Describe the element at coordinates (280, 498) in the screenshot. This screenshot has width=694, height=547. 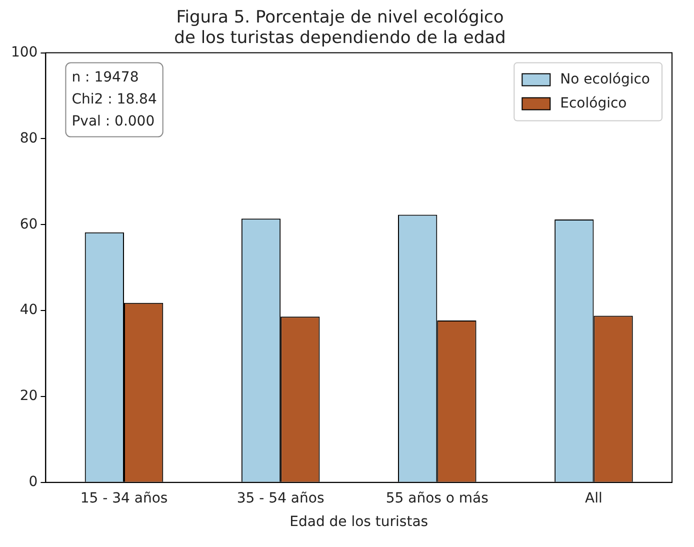
I see `x-tick-label: 35 - 54 años` at that location.